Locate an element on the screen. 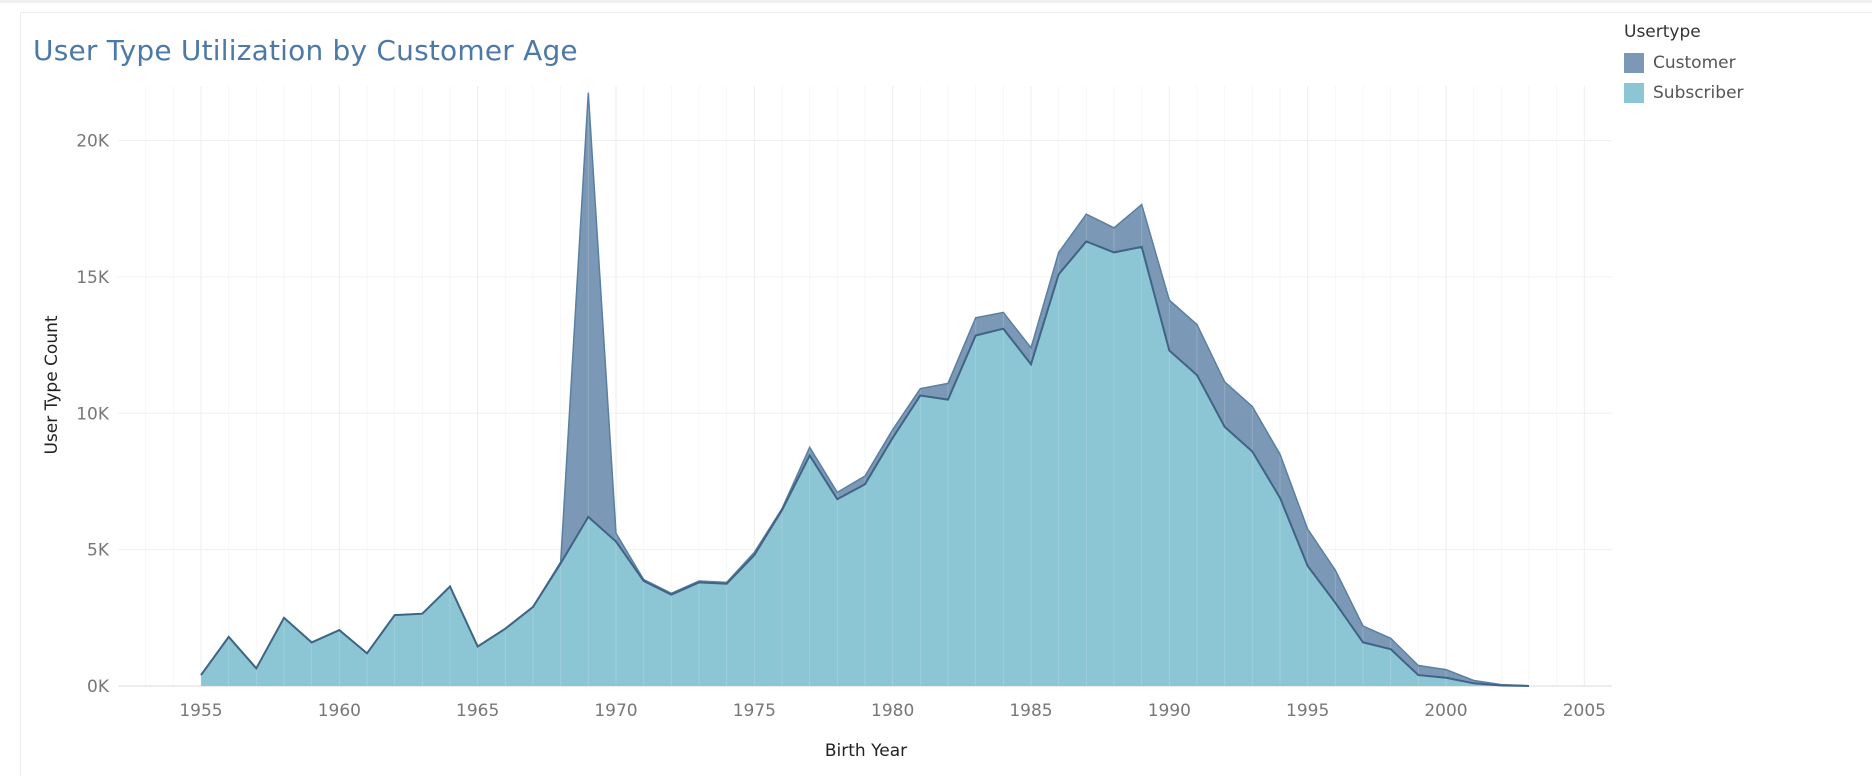 This screenshot has height=776, width=1872. legend-item-subscriber: Subscriber is located at coordinates (1684, 93).